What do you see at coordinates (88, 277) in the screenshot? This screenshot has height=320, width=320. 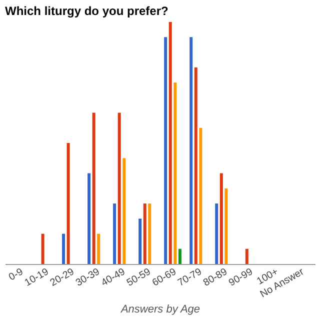 I see `x-tick-label: 30-39` at bounding box center [88, 277].